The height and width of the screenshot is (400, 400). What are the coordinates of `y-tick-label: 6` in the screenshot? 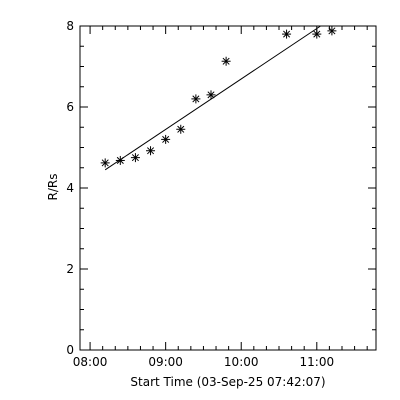 It's located at (70, 107).